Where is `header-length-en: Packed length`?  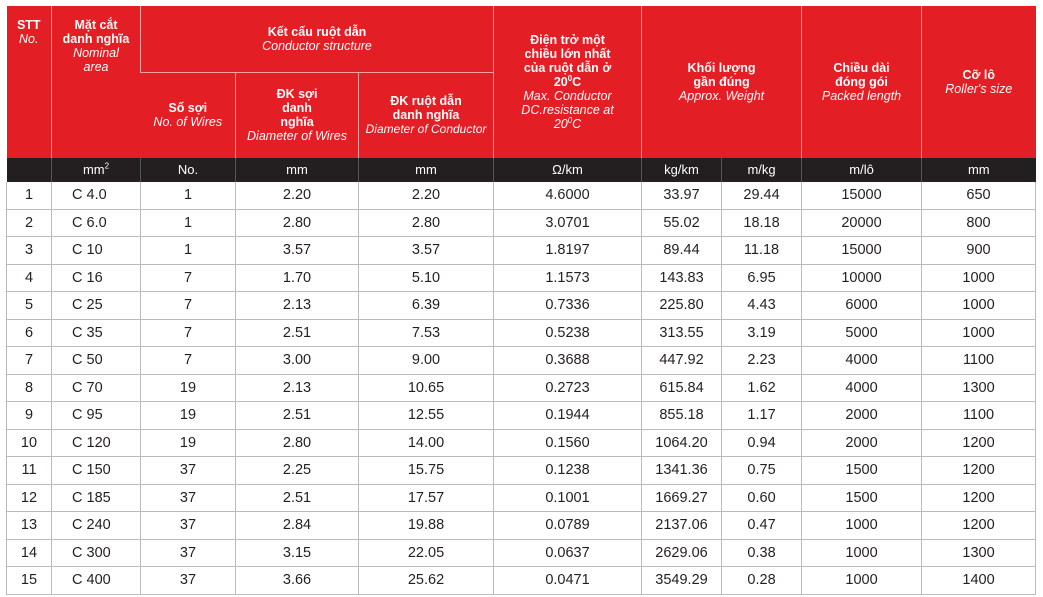 header-length-en: Packed length is located at coordinates (861, 96).